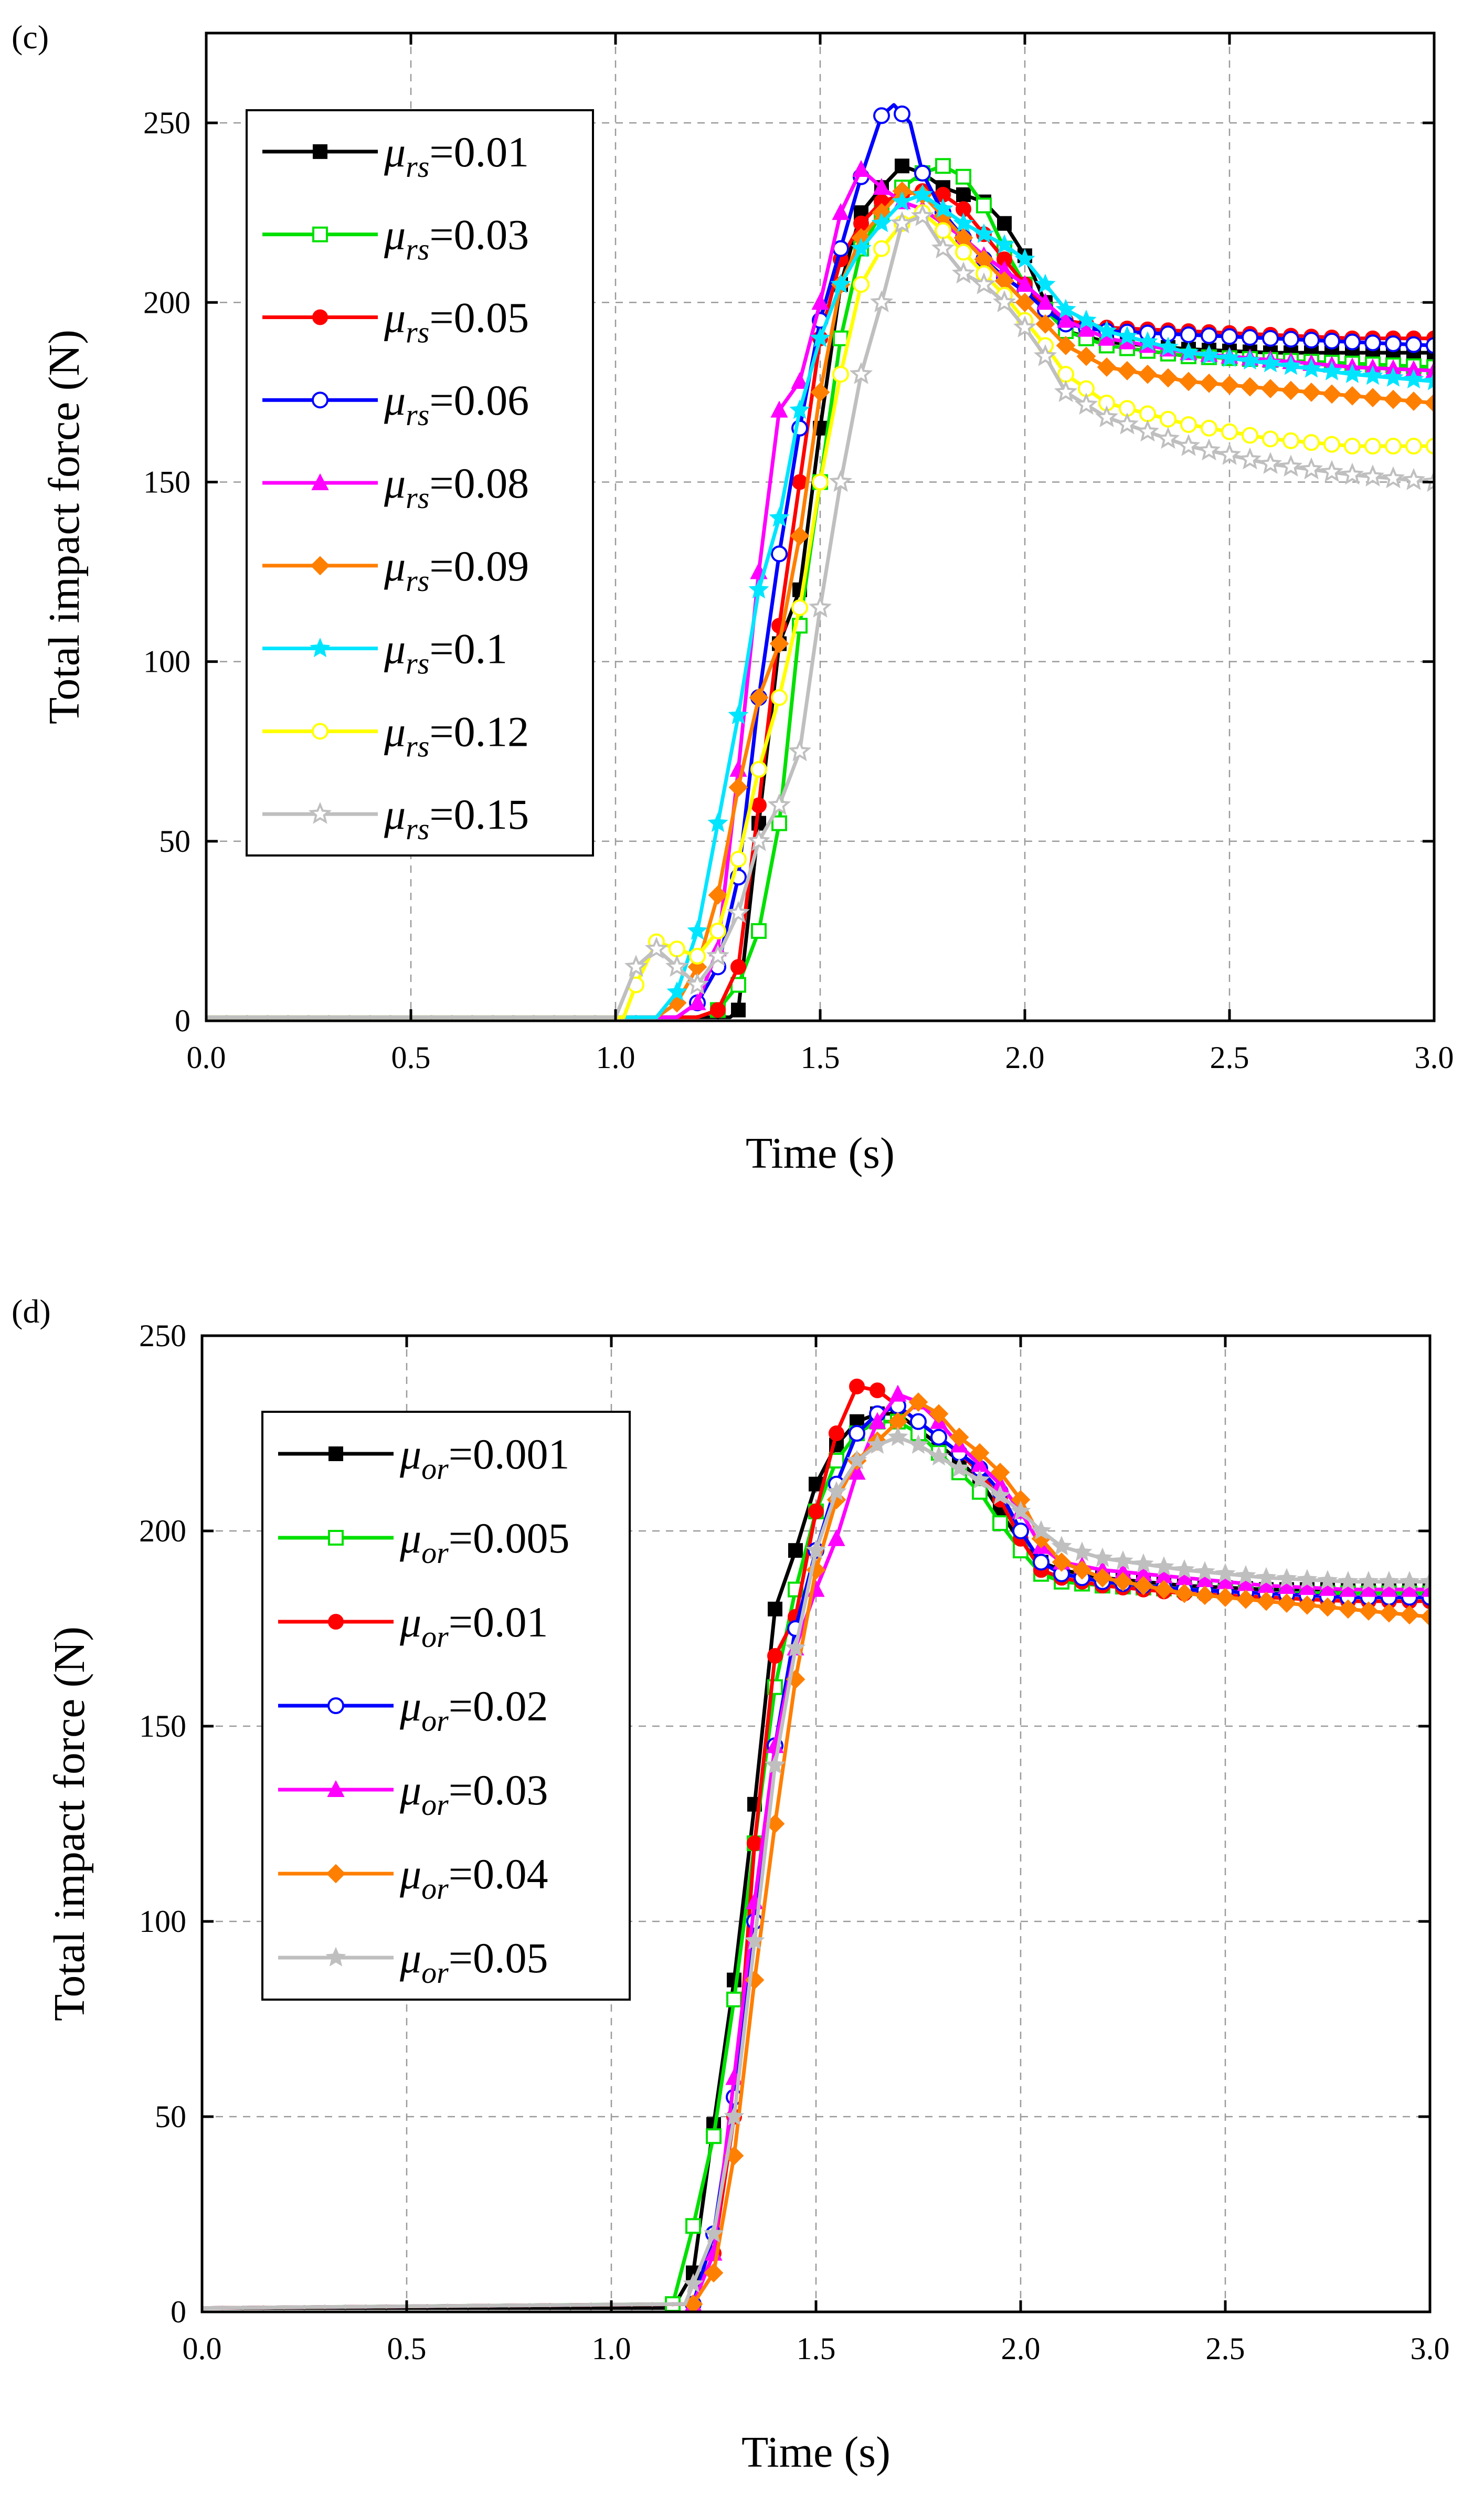 This screenshot has height=2494, width=1484. What do you see at coordinates (70, 1824) in the screenshot?
I see `y-axis-title: Total impact force (N)` at bounding box center [70, 1824].